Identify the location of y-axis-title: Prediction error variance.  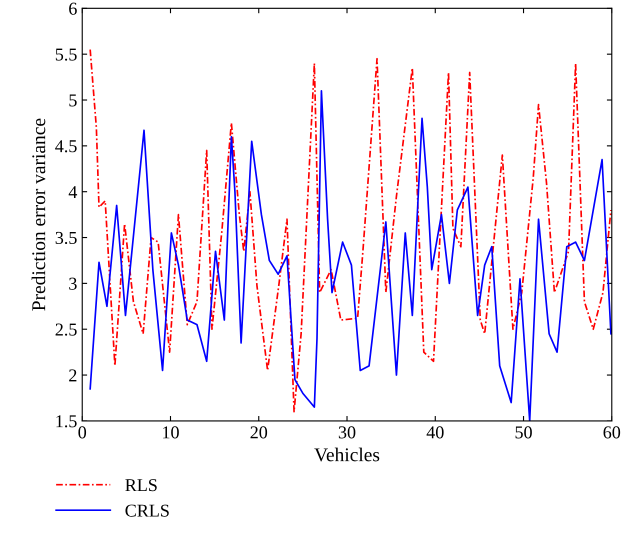
(39, 214).